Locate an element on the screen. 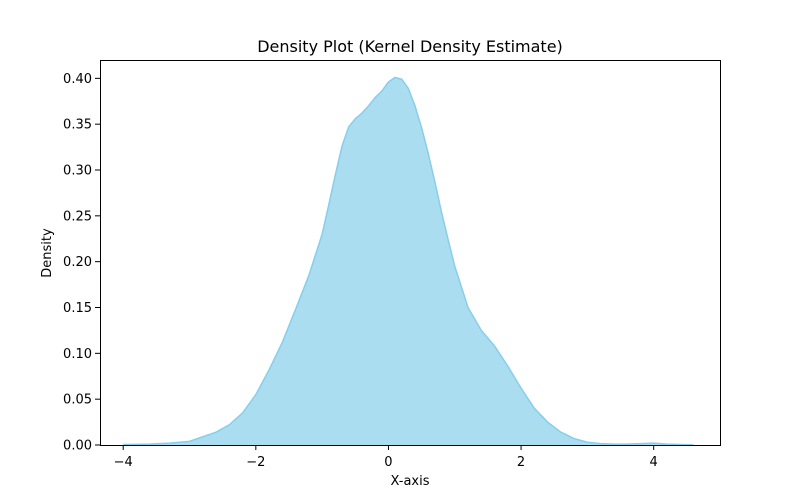  y-tick-label: 0.35 is located at coordinates (77, 125).